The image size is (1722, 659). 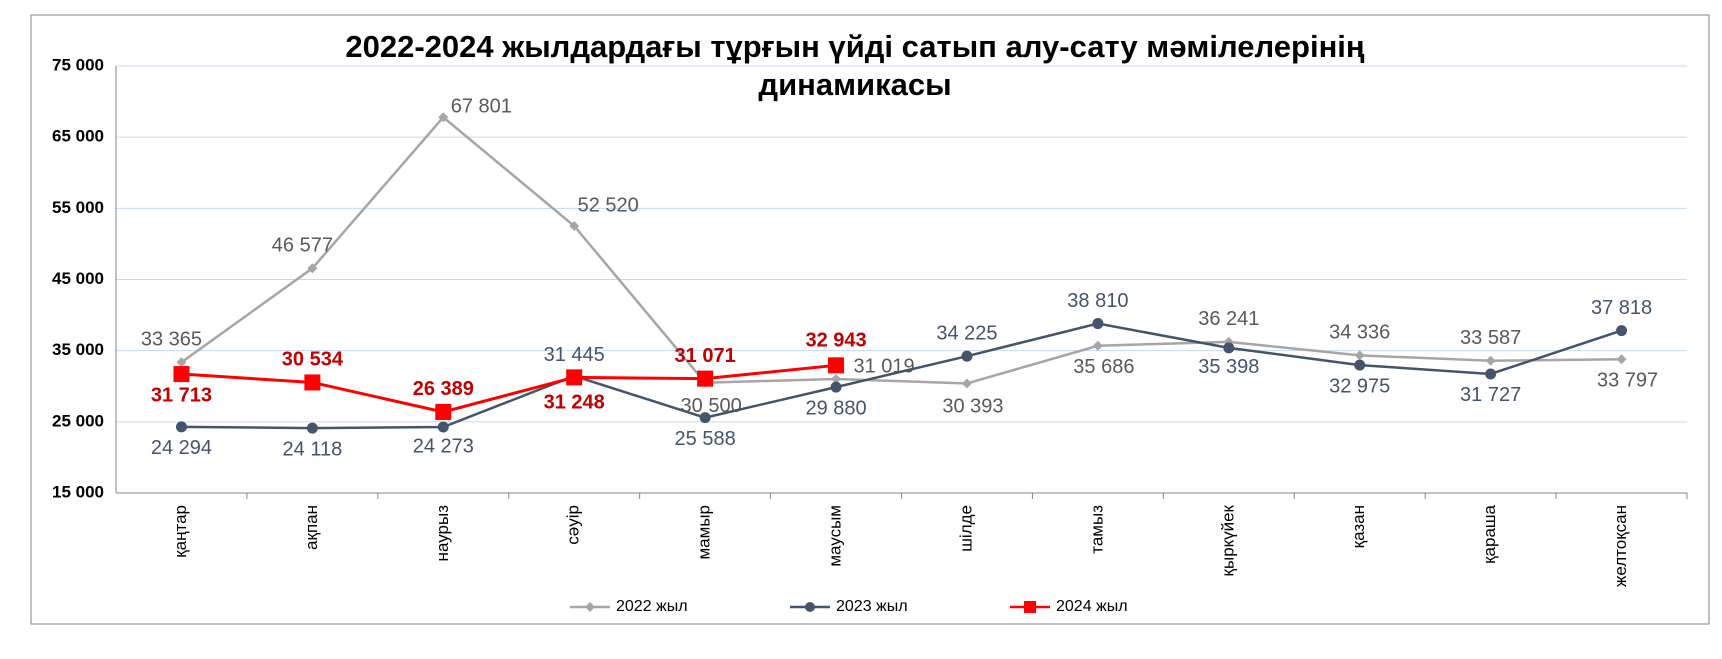 What do you see at coordinates (574, 403) in the screenshot?
I see `data-label: 31 248` at bounding box center [574, 403].